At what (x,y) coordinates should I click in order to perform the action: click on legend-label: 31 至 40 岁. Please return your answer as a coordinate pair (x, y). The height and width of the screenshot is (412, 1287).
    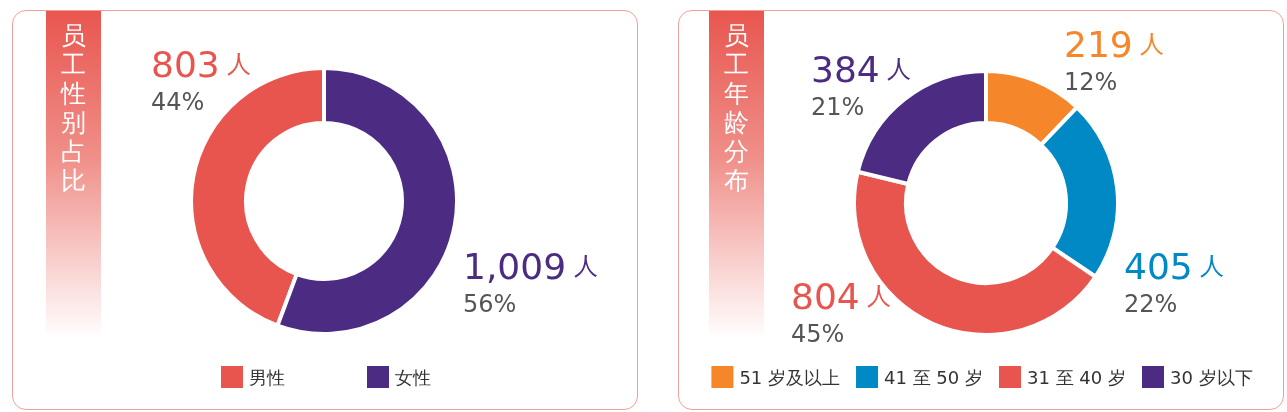
    Looking at the image, I should click on (1076, 377).